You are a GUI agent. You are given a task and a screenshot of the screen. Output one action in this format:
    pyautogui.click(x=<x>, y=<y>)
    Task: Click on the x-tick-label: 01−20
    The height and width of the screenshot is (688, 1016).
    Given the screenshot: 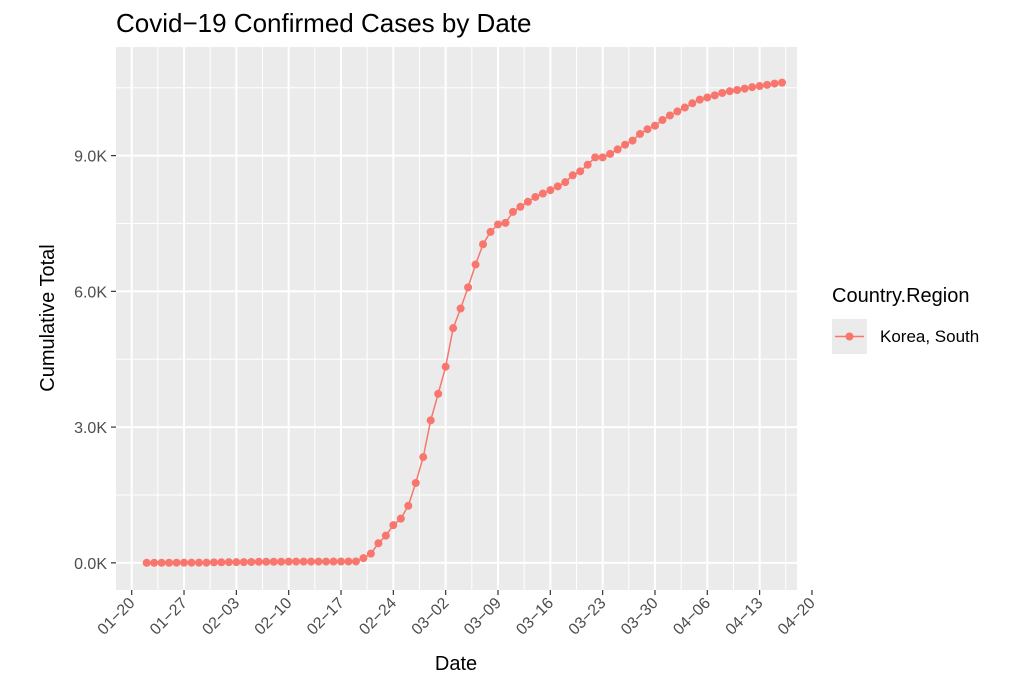 What is the action you would take?
    pyautogui.click(x=117, y=617)
    